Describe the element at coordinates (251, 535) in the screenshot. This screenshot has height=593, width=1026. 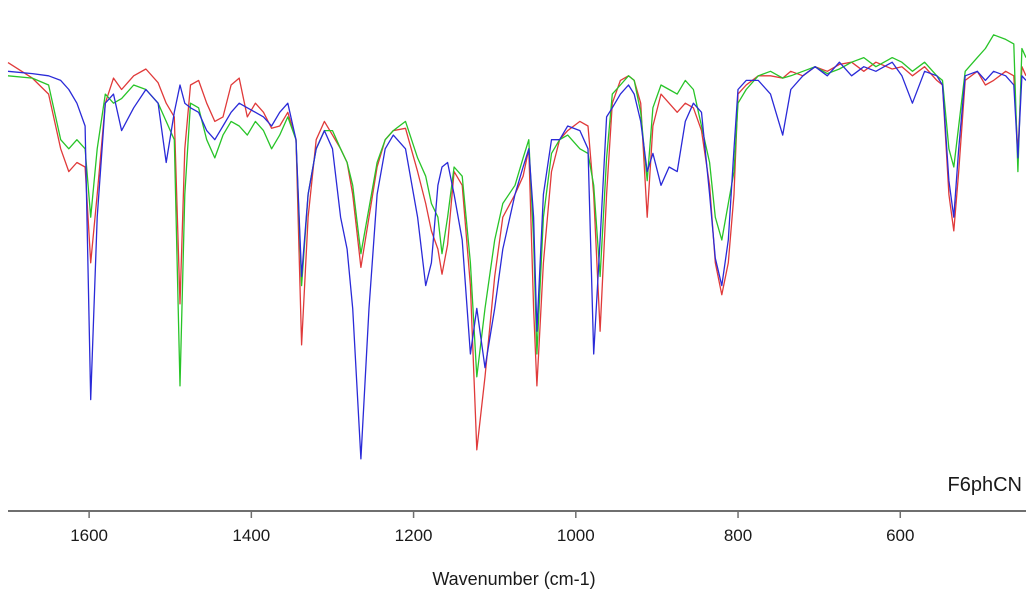
I see `x-tick-label: 1400` at that location.